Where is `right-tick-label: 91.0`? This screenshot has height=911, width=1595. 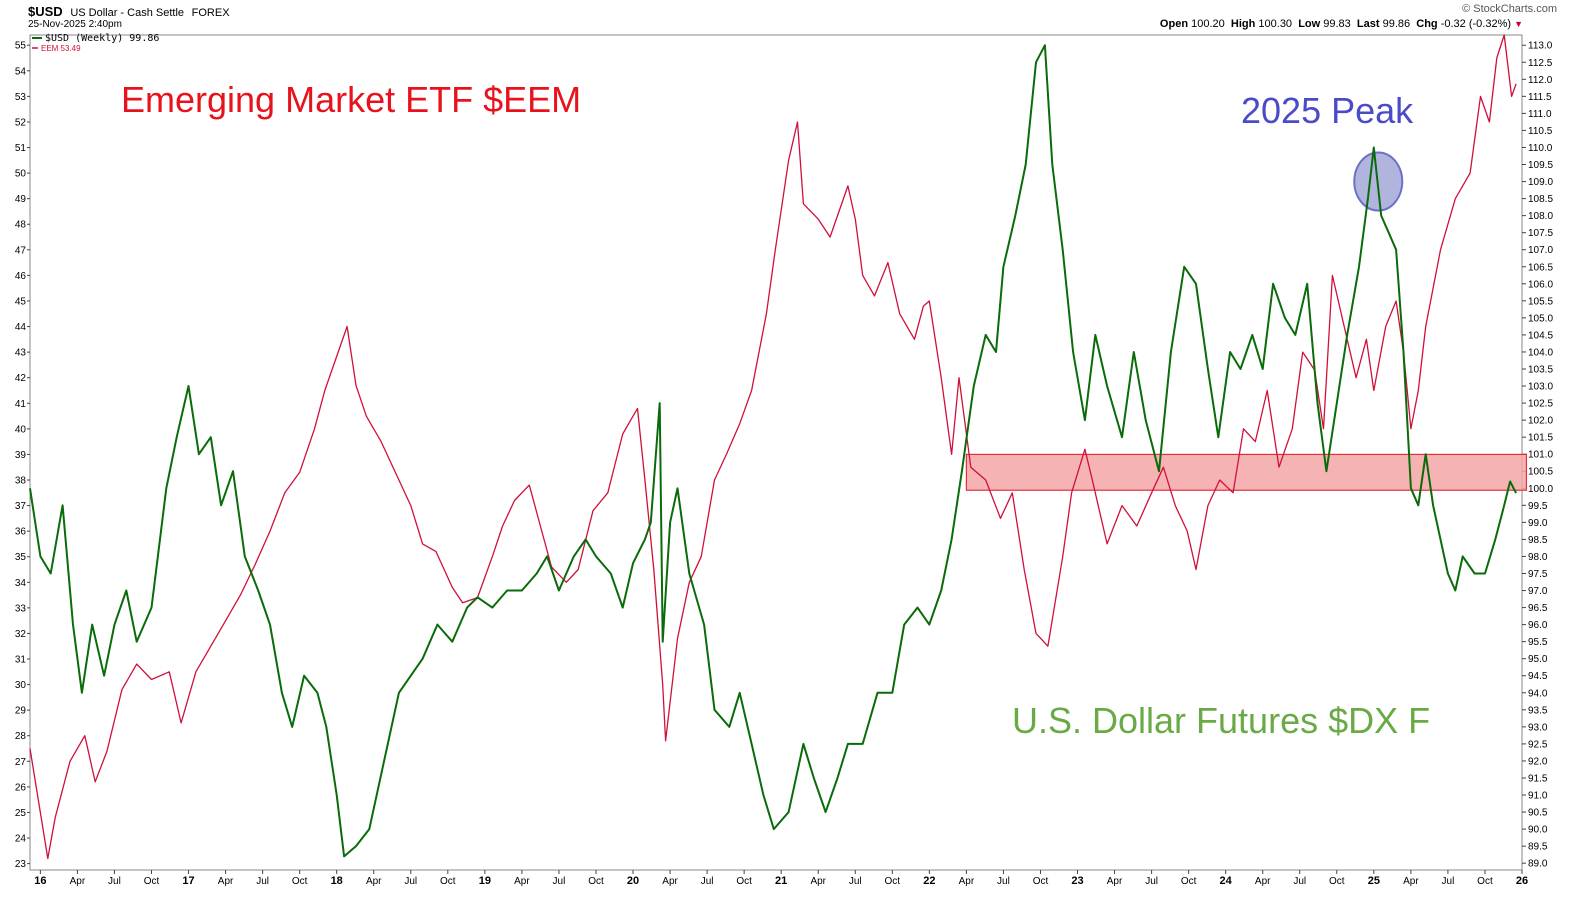 right-tick-label: 91.0 is located at coordinates (1538, 796).